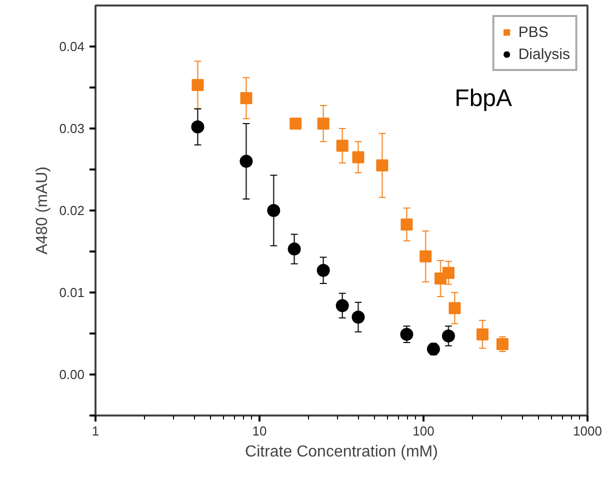  Describe the element at coordinates (483, 98) in the screenshot. I see `annotation: FbpA` at that location.